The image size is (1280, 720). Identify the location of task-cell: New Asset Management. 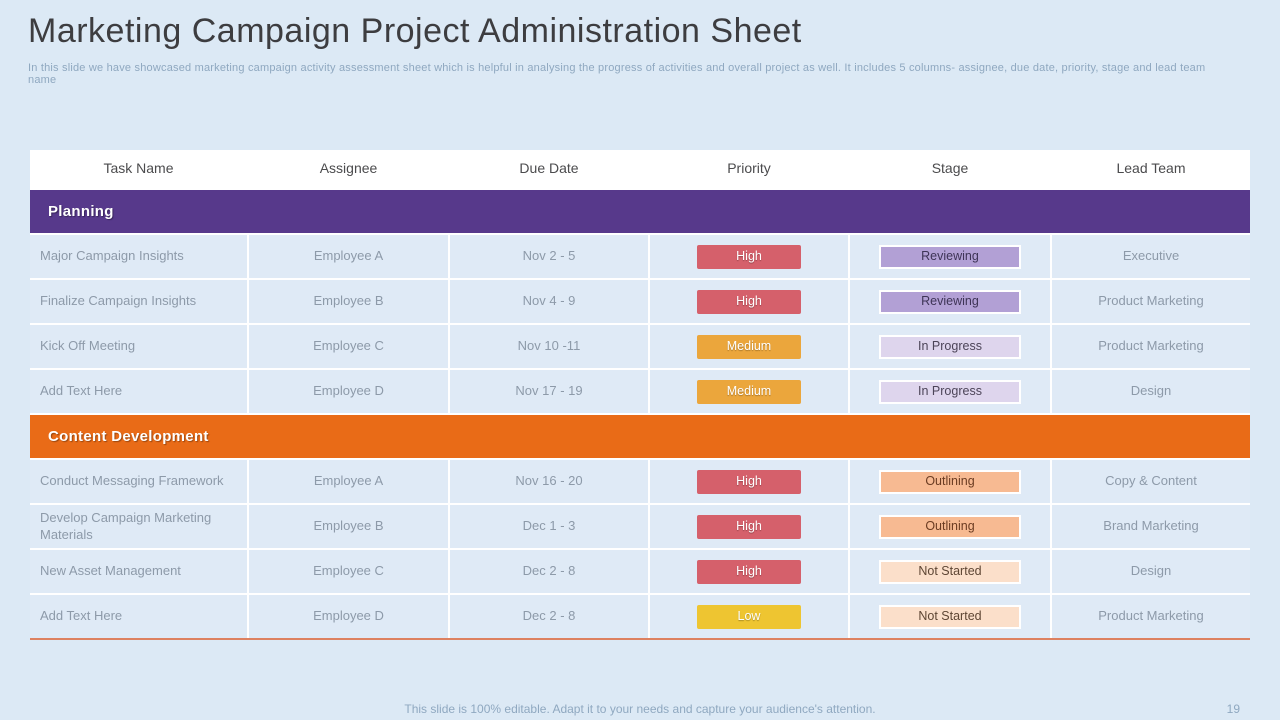
(138, 571).